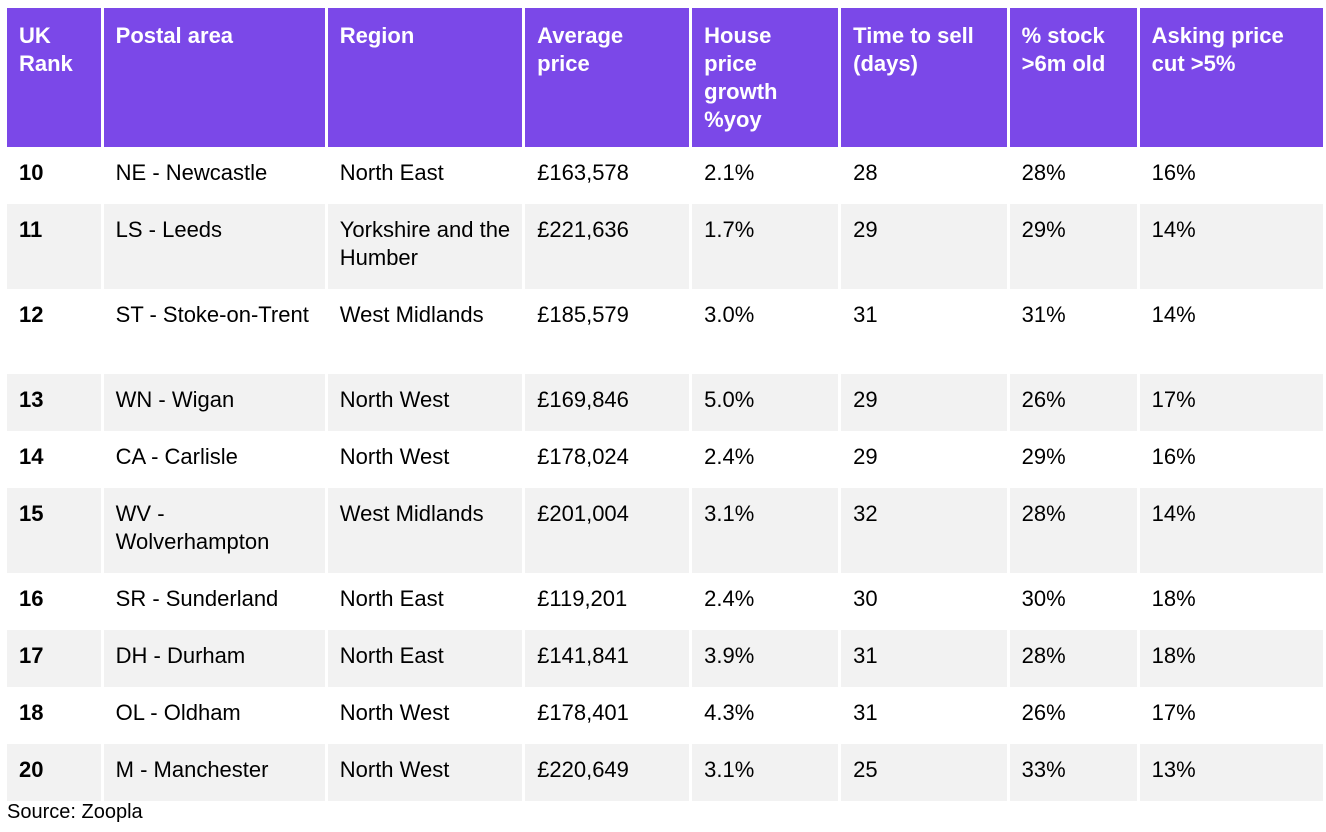 This screenshot has height=832, width=1326. I want to click on rank-cell: 20, so click(54, 772).